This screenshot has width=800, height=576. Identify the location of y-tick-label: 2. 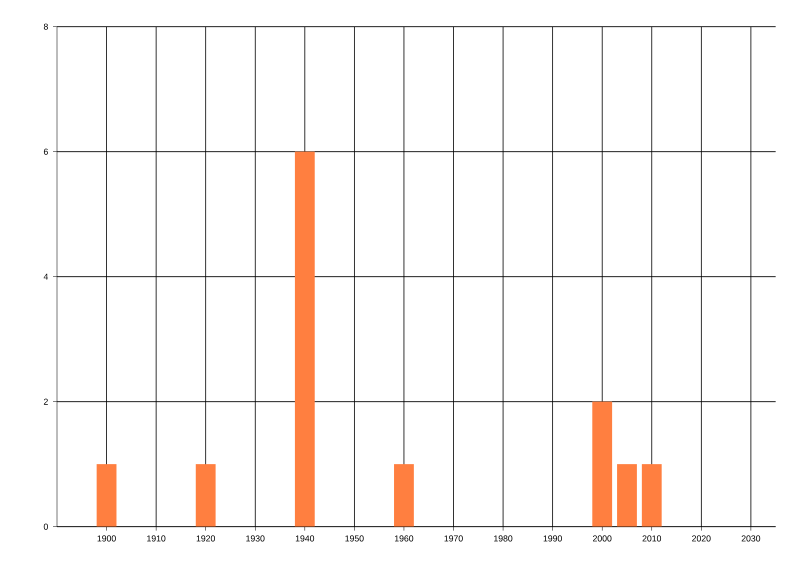
(46, 401).